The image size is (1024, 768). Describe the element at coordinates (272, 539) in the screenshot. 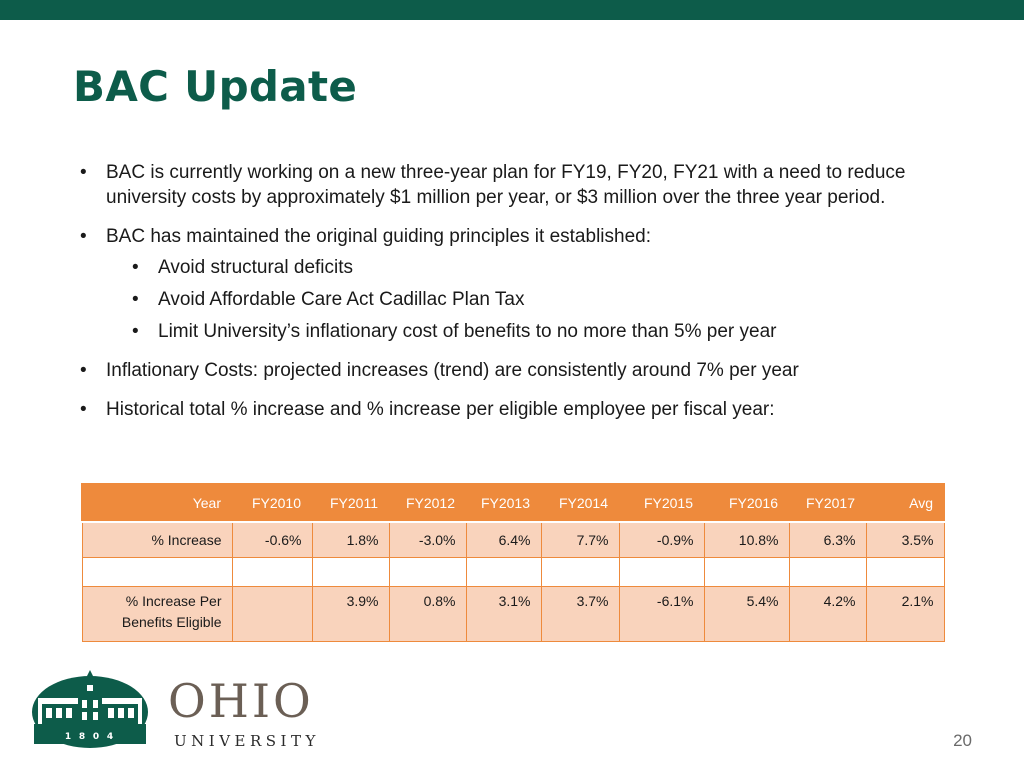

I see `table-cell: -0.6%` at that location.